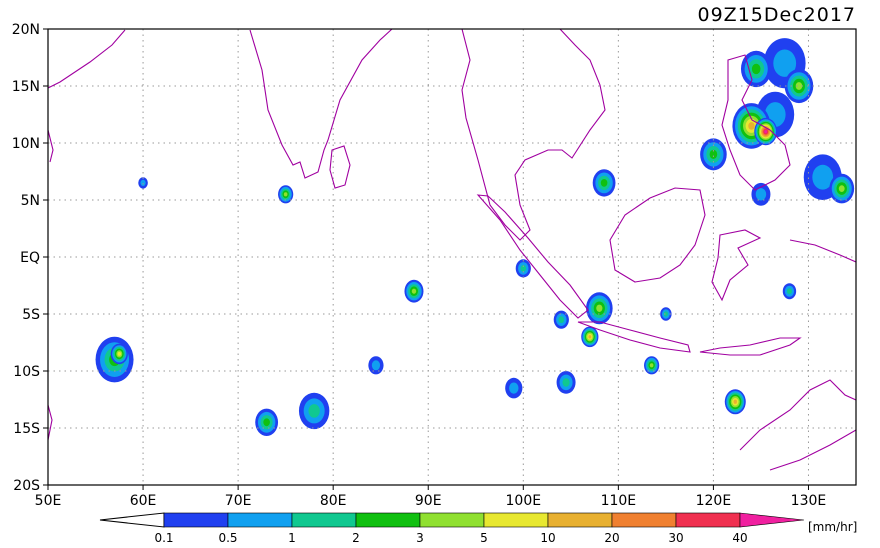 The height and width of the screenshot is (548, 880). I want to click on colorbar-label-3: 2, so click(356, 537).